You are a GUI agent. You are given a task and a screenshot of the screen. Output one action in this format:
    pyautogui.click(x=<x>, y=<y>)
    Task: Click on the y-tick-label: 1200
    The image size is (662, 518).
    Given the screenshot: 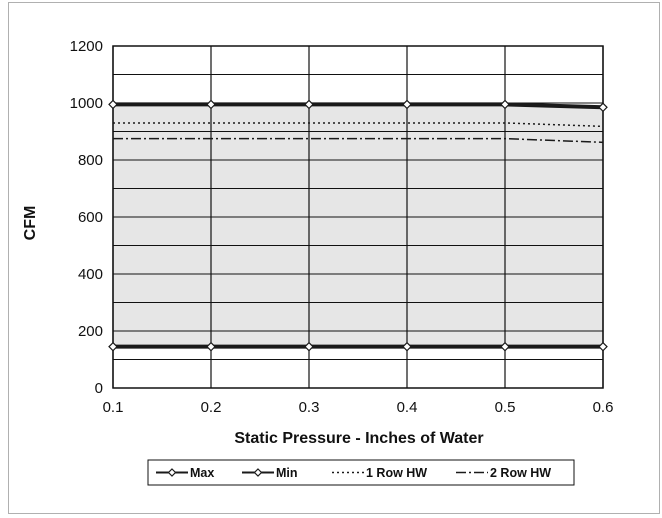 What is the action you would take?
    pyautogui.click(x=86, y=46)
    